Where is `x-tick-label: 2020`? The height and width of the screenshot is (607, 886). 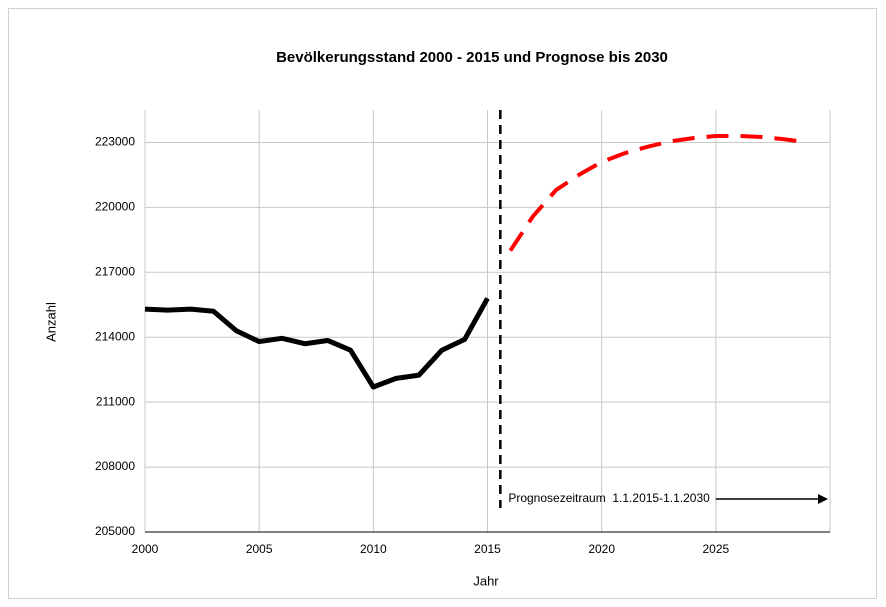
x-tick-label: 2020 is located at coordinates (601, 549).